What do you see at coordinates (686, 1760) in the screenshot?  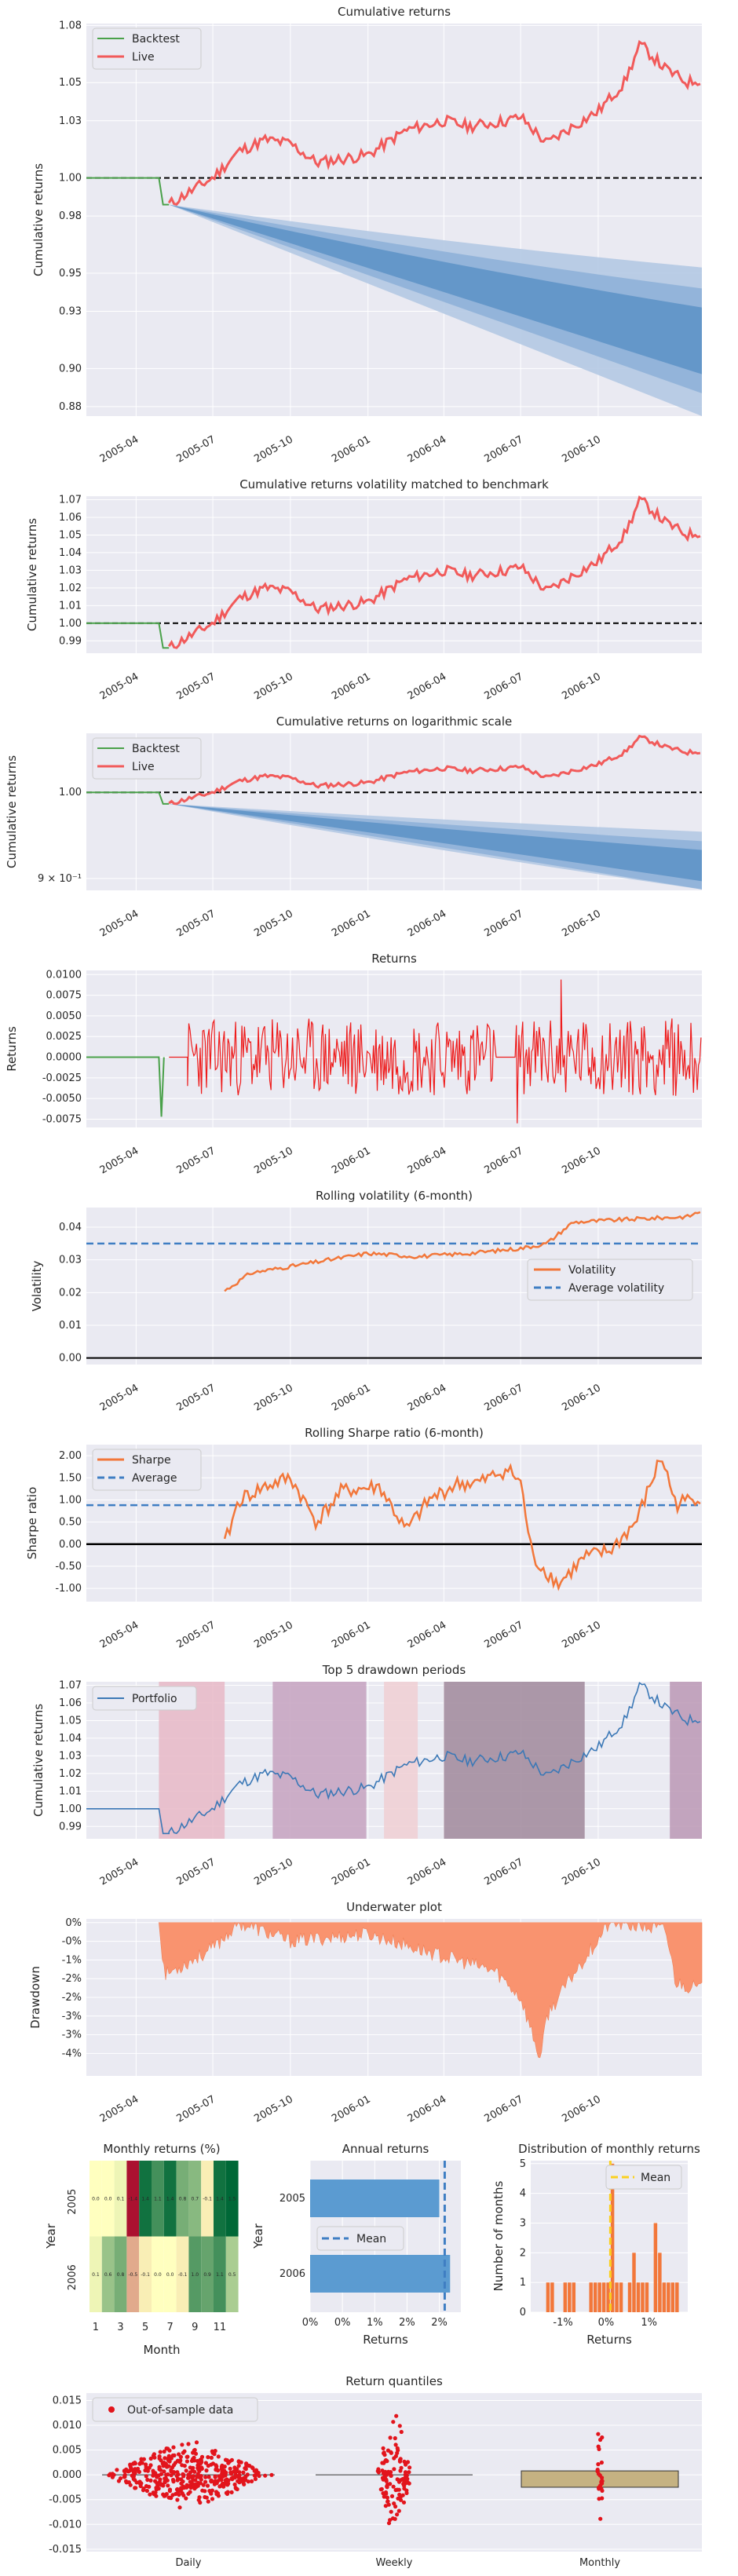 I see `drawdown-period` at bounding box center [686, 1760].